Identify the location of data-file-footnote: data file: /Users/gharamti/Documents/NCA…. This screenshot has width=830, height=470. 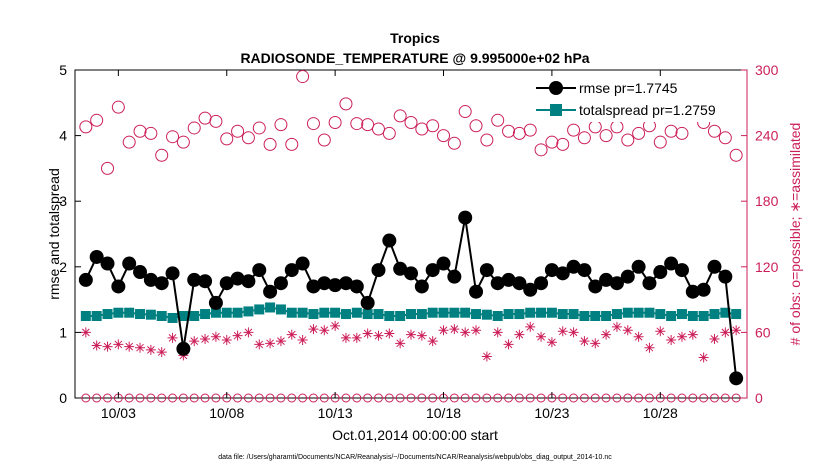
(415, 457).